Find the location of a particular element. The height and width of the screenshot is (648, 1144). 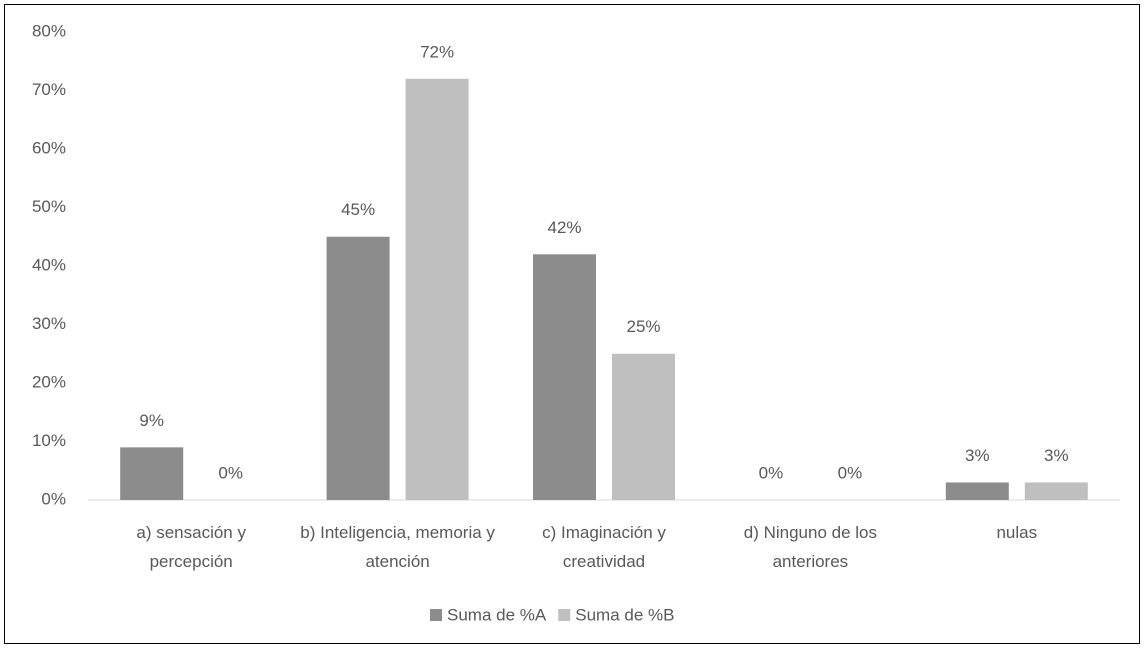

data-label: 45% is located at coordinates (358, 209).